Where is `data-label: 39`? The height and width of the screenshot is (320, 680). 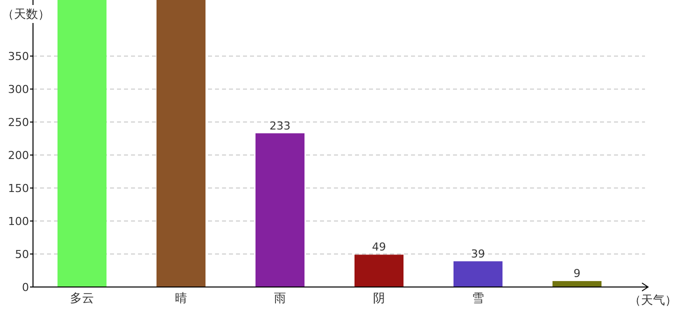
data-label: 39 is located at coordinates (478, 253).